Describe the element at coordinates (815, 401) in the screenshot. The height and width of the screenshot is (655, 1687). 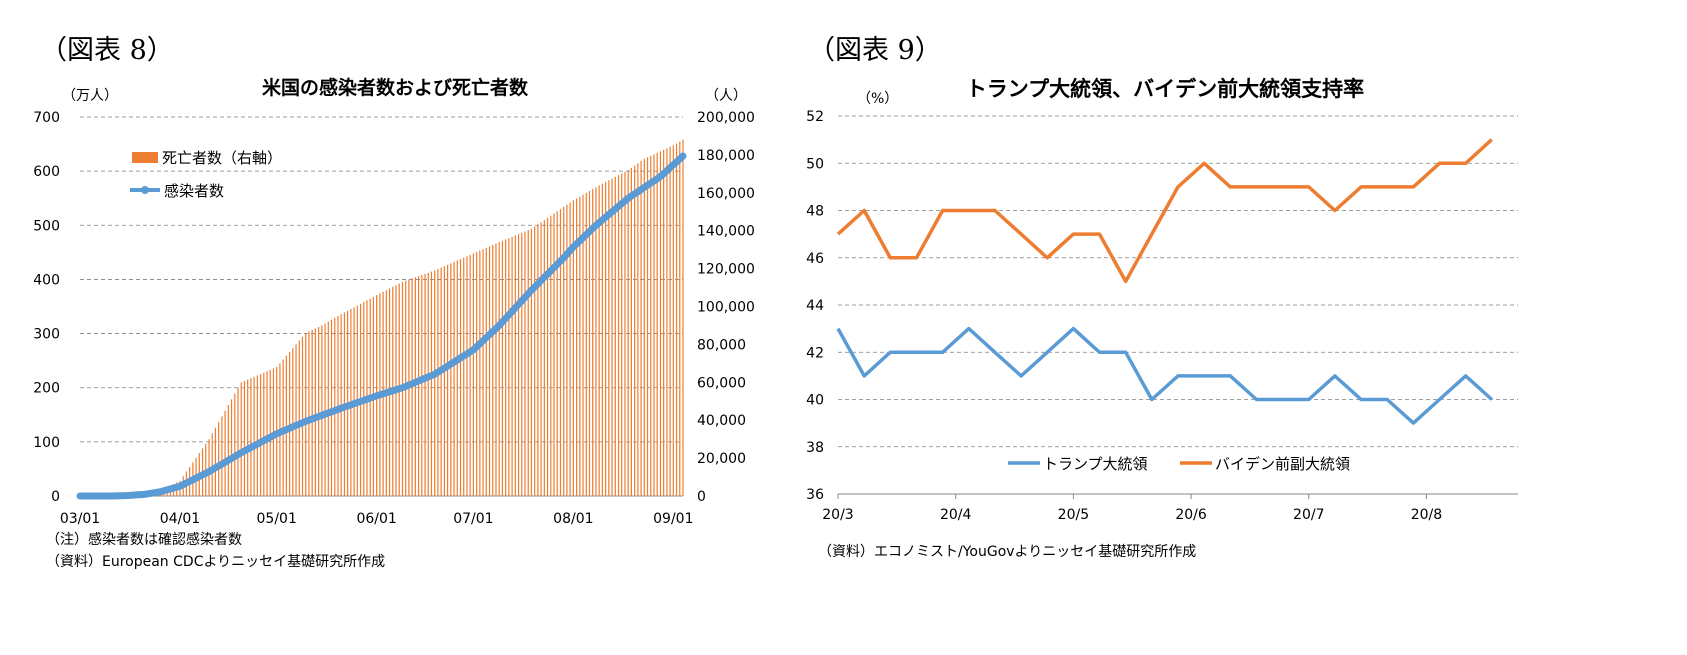
I see `right-chart-ytick-label: 40` at that location.